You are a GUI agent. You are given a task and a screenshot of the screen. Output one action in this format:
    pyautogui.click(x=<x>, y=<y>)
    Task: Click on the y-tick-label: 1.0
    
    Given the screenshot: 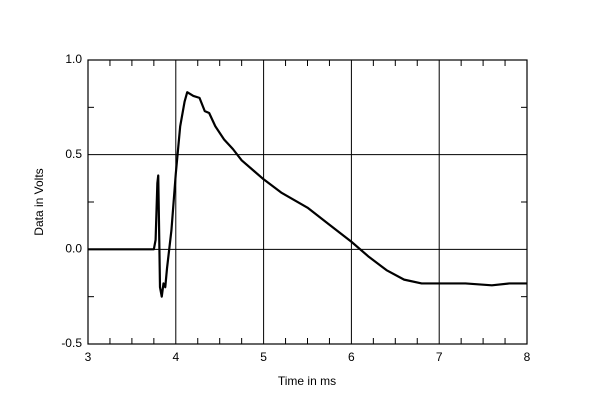 What is the action you would take?
    pyautogui.click(x=73, y=59)
    